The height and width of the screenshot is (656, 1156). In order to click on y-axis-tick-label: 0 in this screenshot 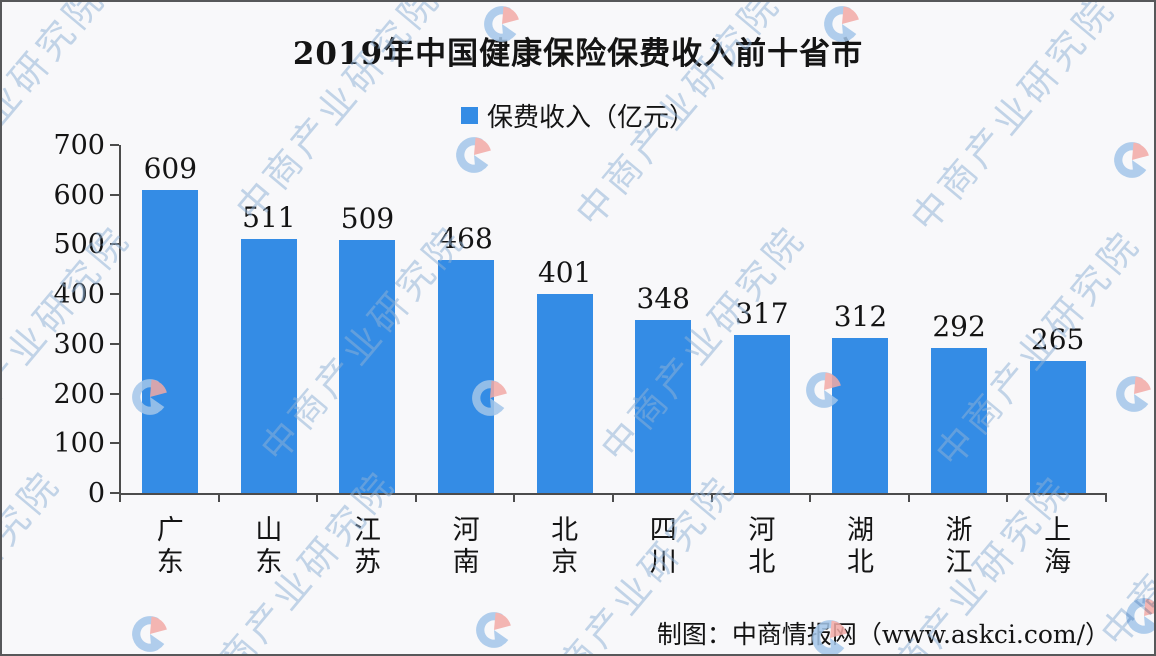, I will do `click(96, 493)`.